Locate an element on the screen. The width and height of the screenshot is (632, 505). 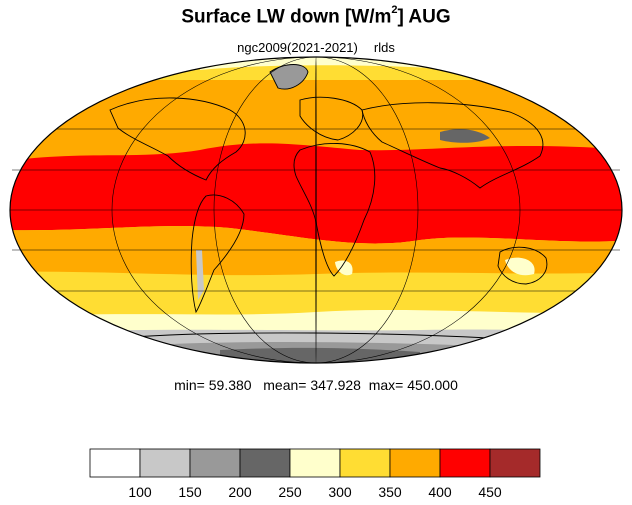
band-arctic-pale is located at coordinates (315, 63).